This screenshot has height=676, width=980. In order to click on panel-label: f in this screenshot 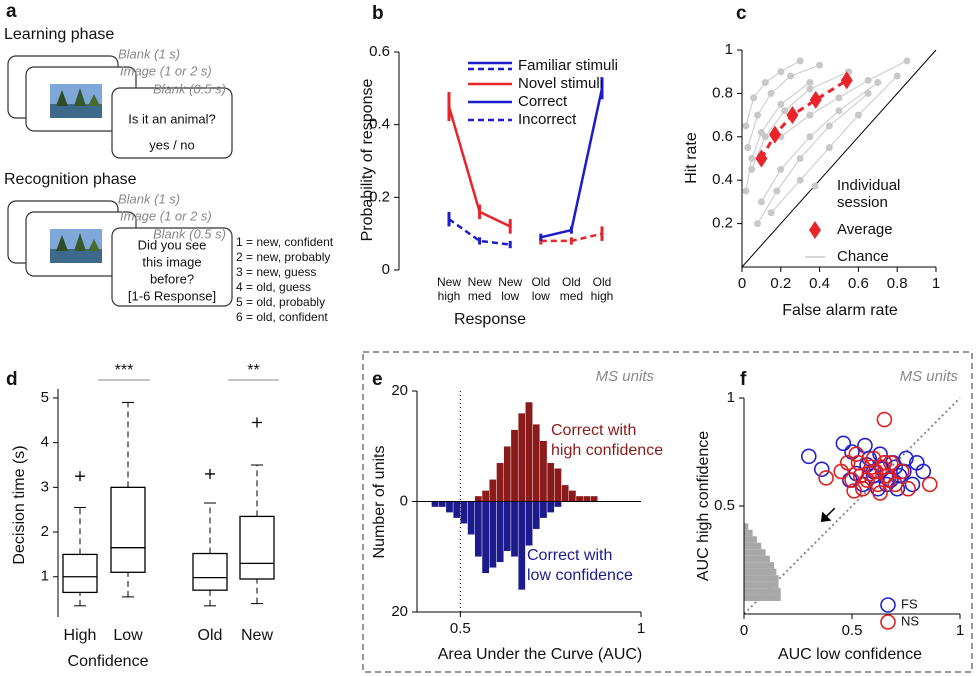, I will do `click(743, 379)`.